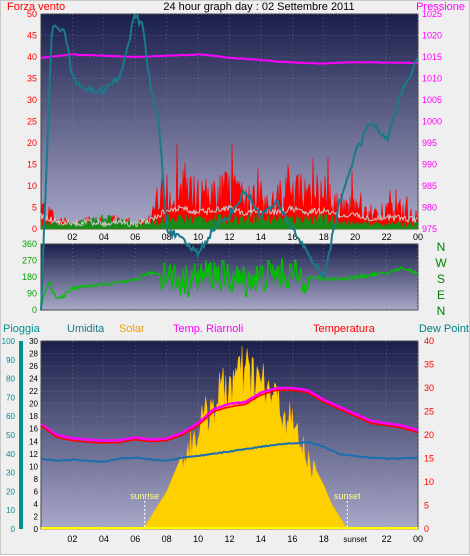 This screenshot has height=556, width=470. I want to click on pressure-series, so click(229, 59).